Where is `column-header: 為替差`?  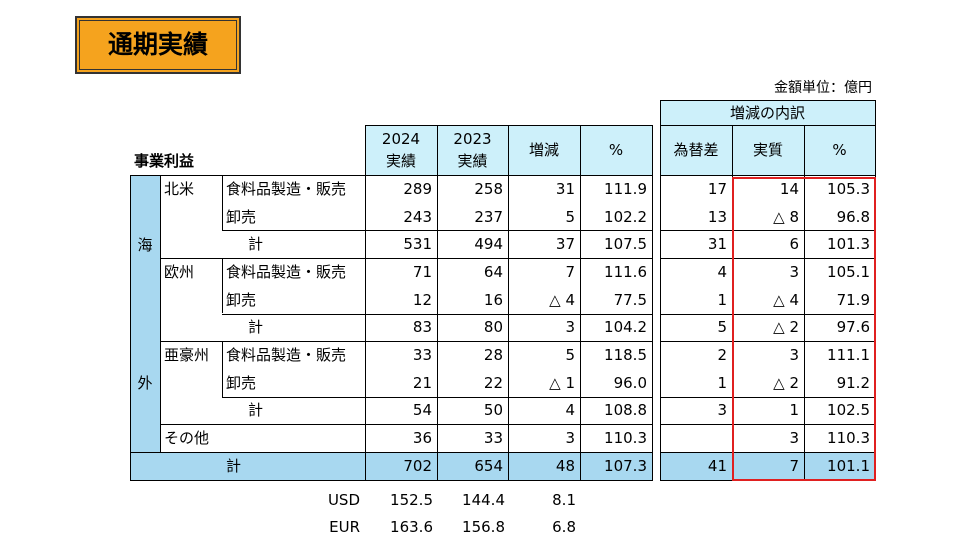 column-header: 為替差 is located at coordinates (696, 150).